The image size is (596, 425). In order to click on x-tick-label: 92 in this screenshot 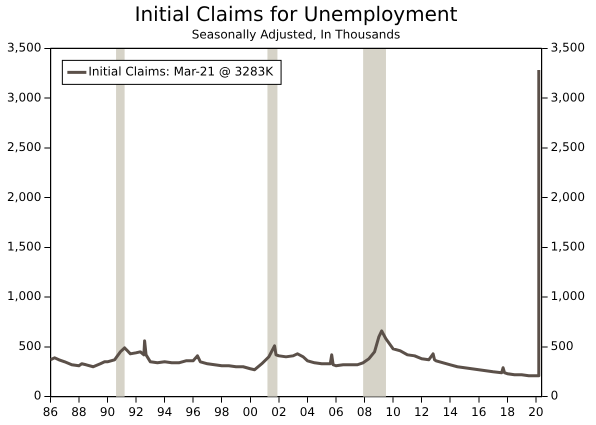, I will do `click(136, 411)`.